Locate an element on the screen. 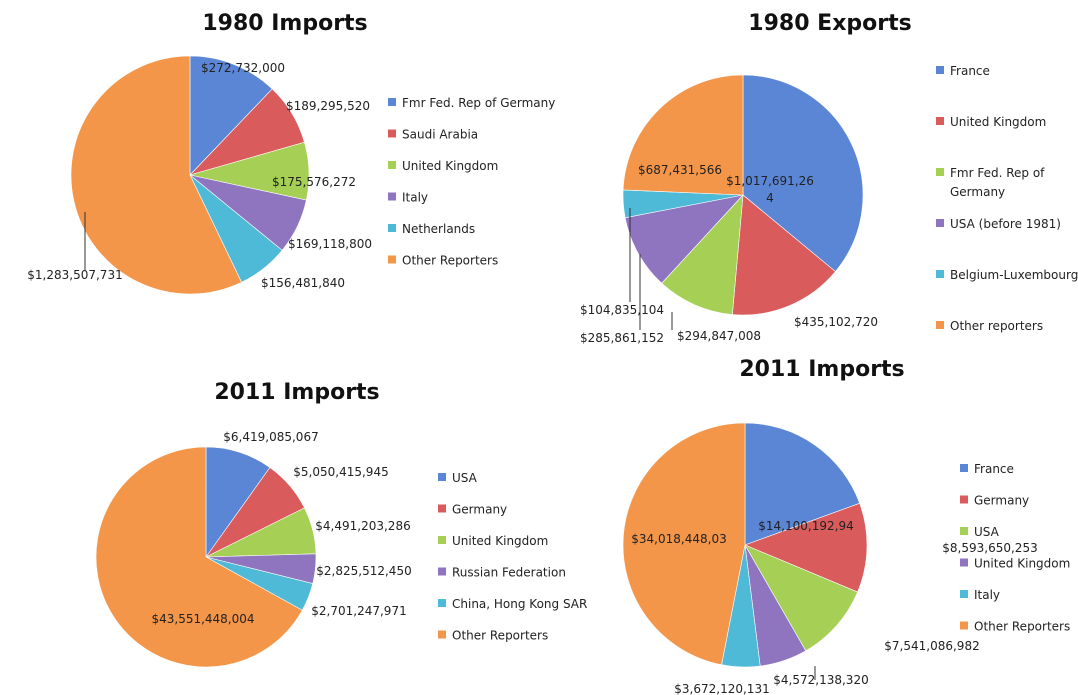 This screenshot has height=695, width=1078. legend-label: Russian Federation is located at coordinates (509, 573).